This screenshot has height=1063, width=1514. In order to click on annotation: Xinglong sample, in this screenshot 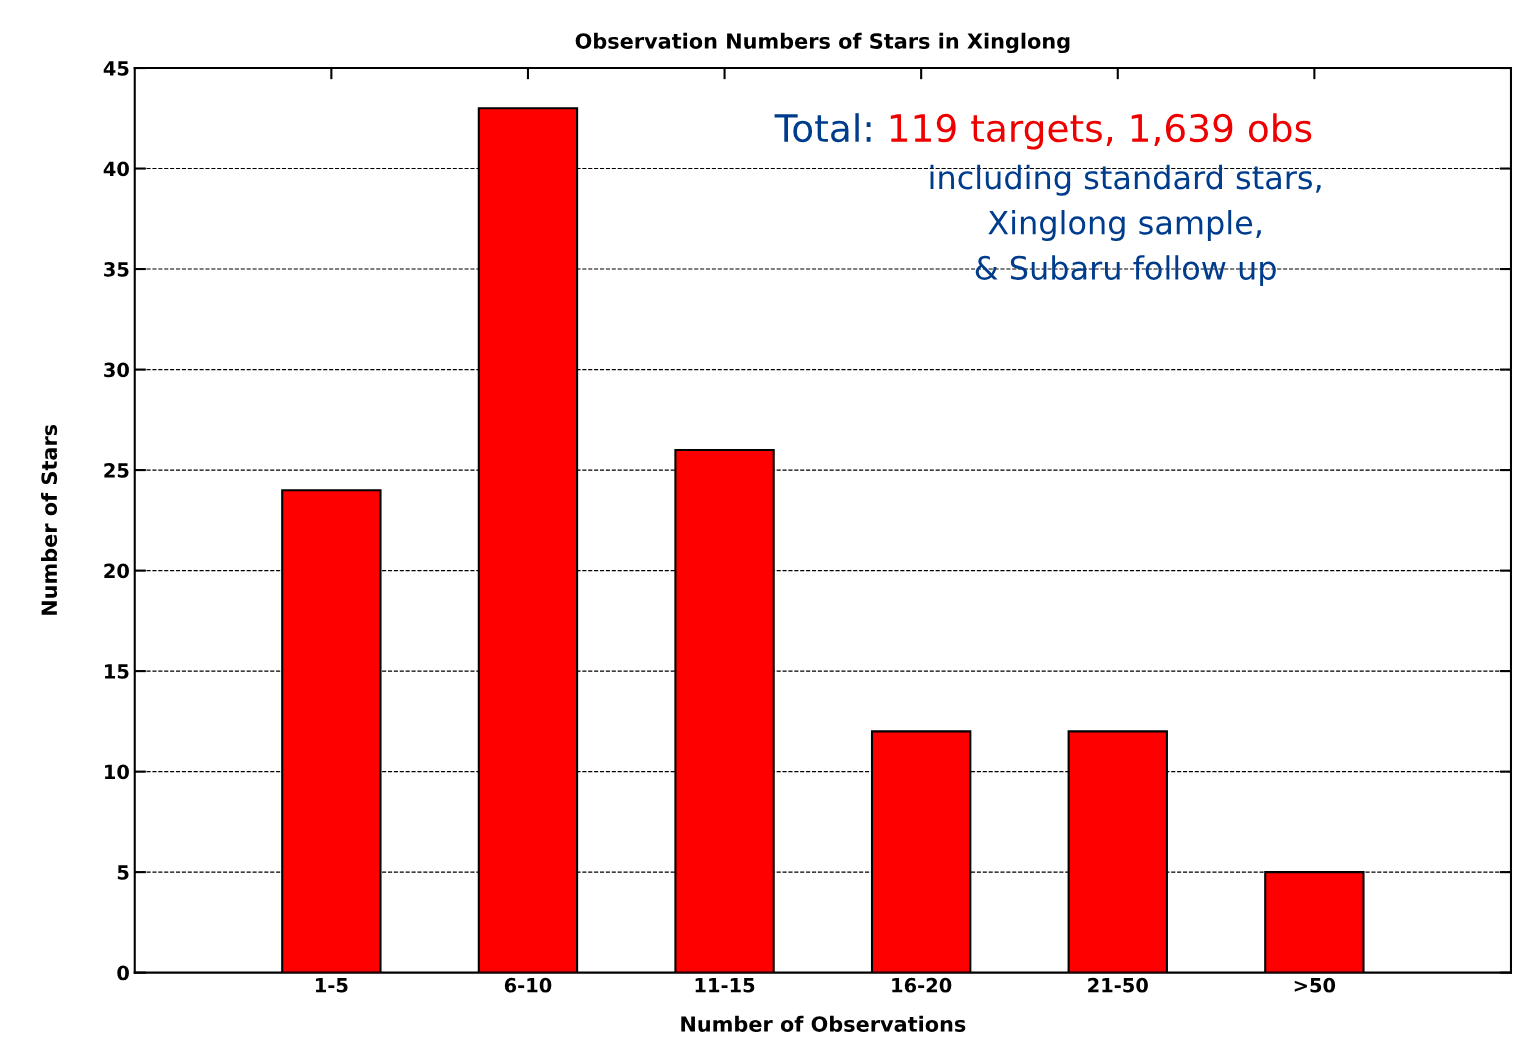, I will do `click(1124, 225)`.